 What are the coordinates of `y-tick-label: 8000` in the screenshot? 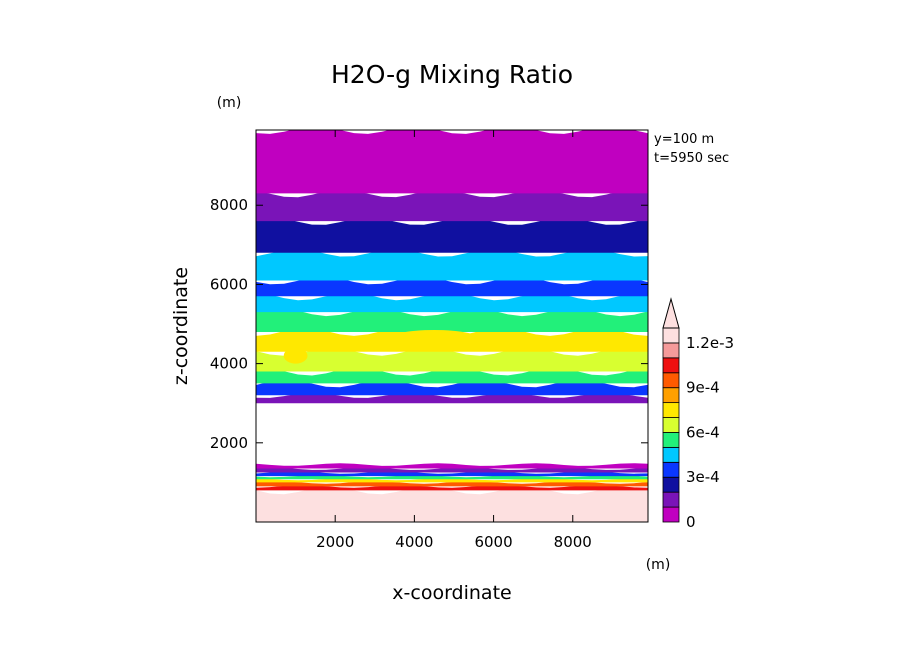 It's located at (229, 205).